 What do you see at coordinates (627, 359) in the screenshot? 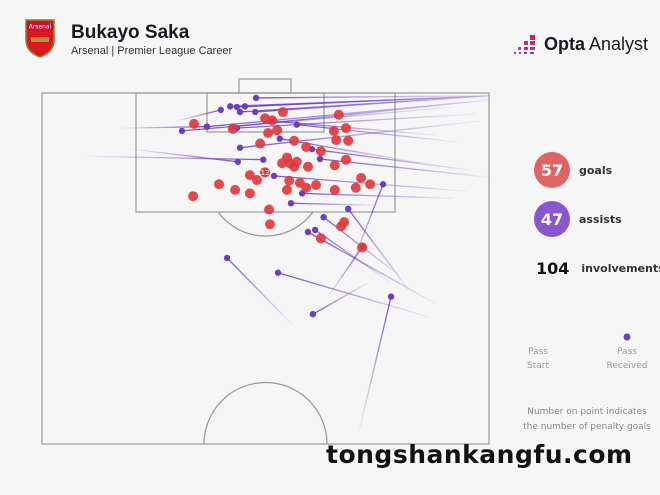
I see `legend-pass-received: Pass Received` at bounding box center [627, 359].